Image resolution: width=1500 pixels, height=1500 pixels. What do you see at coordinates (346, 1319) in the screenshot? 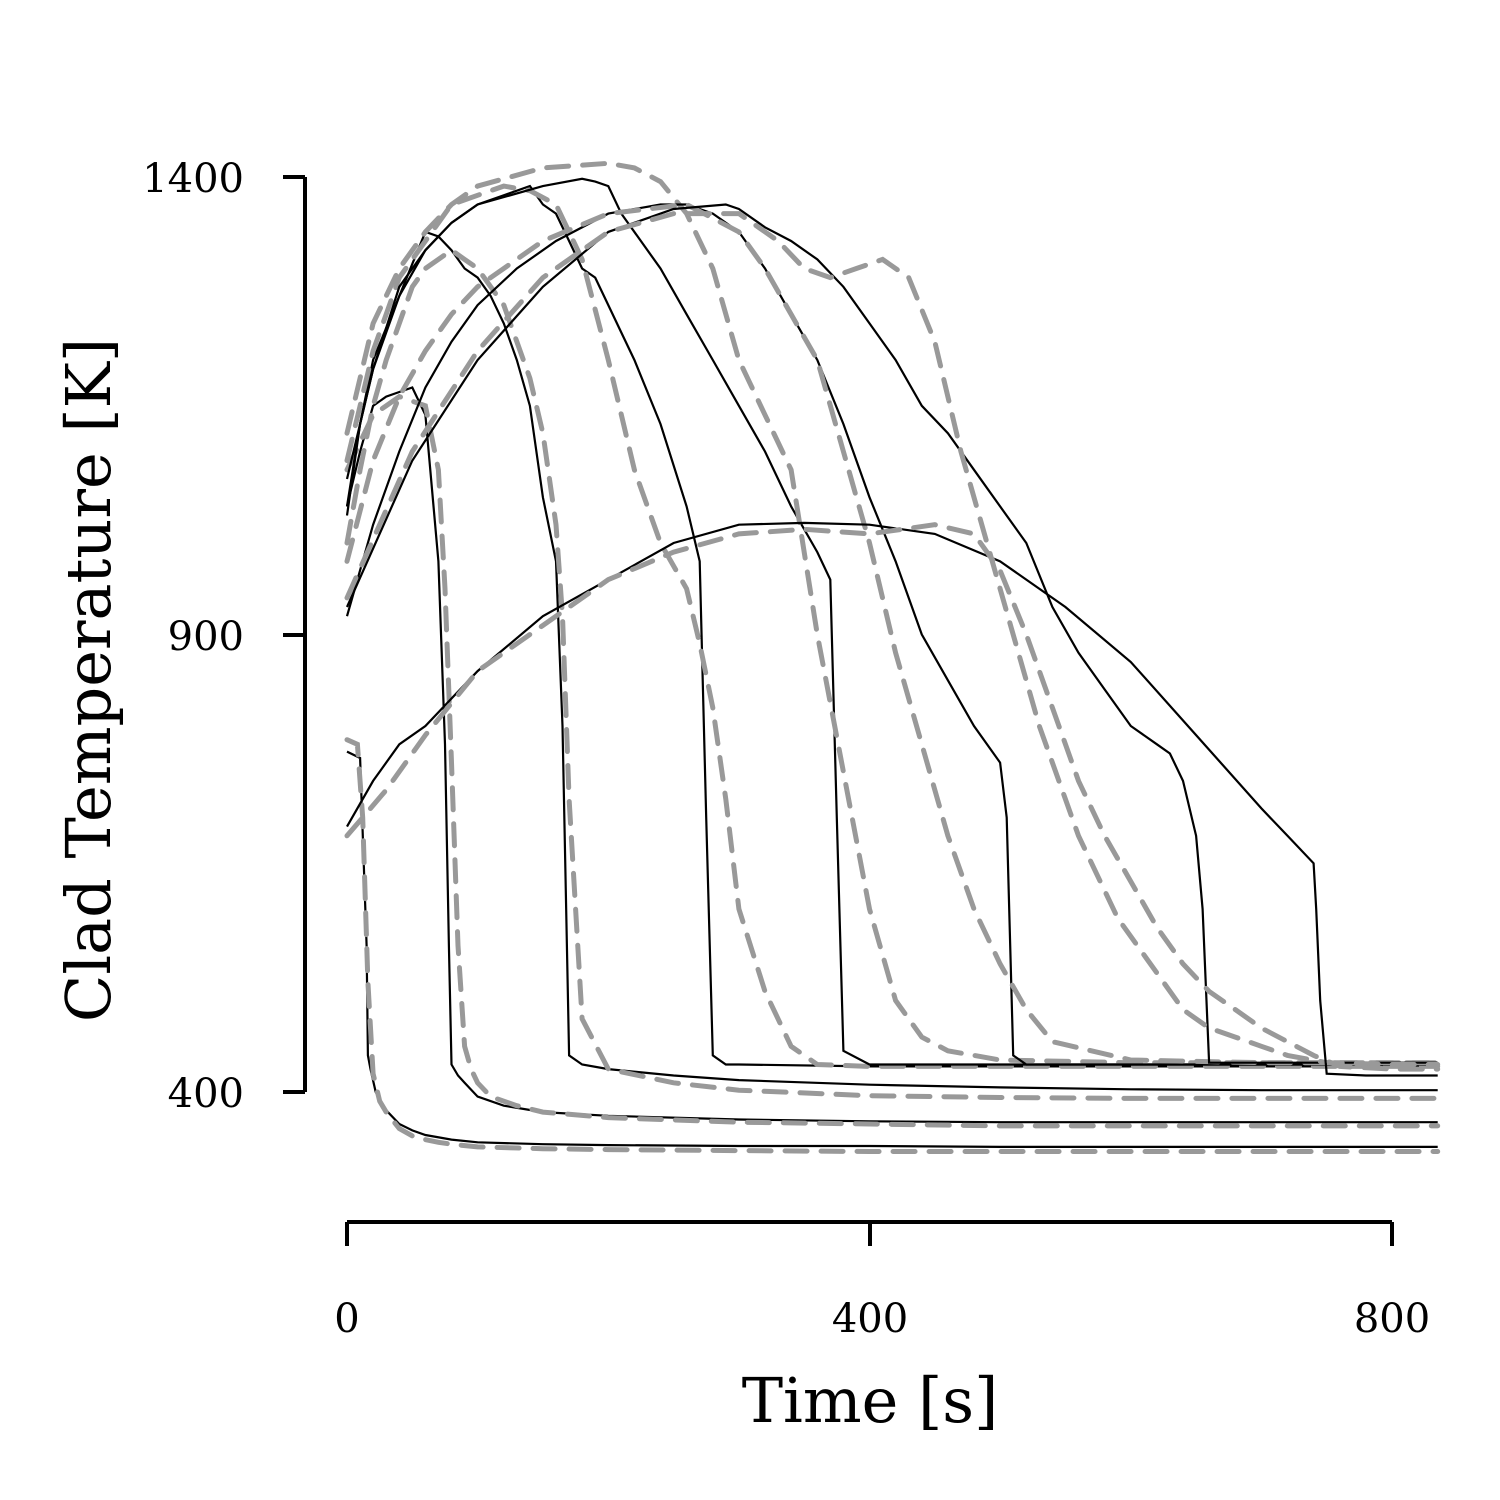
I see `x-tick-label-0: 0` at bounding box center [346, 1319].